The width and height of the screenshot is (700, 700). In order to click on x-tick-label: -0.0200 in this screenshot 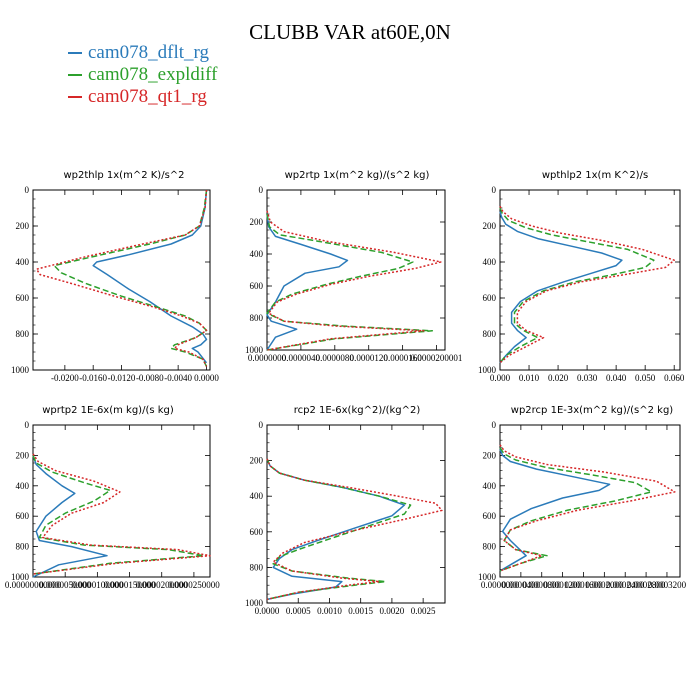, I will do `click(65, 378)`.